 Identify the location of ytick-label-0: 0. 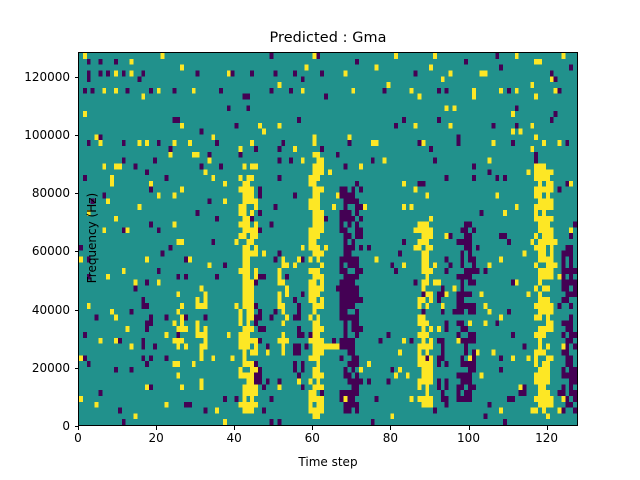
(66, 426).